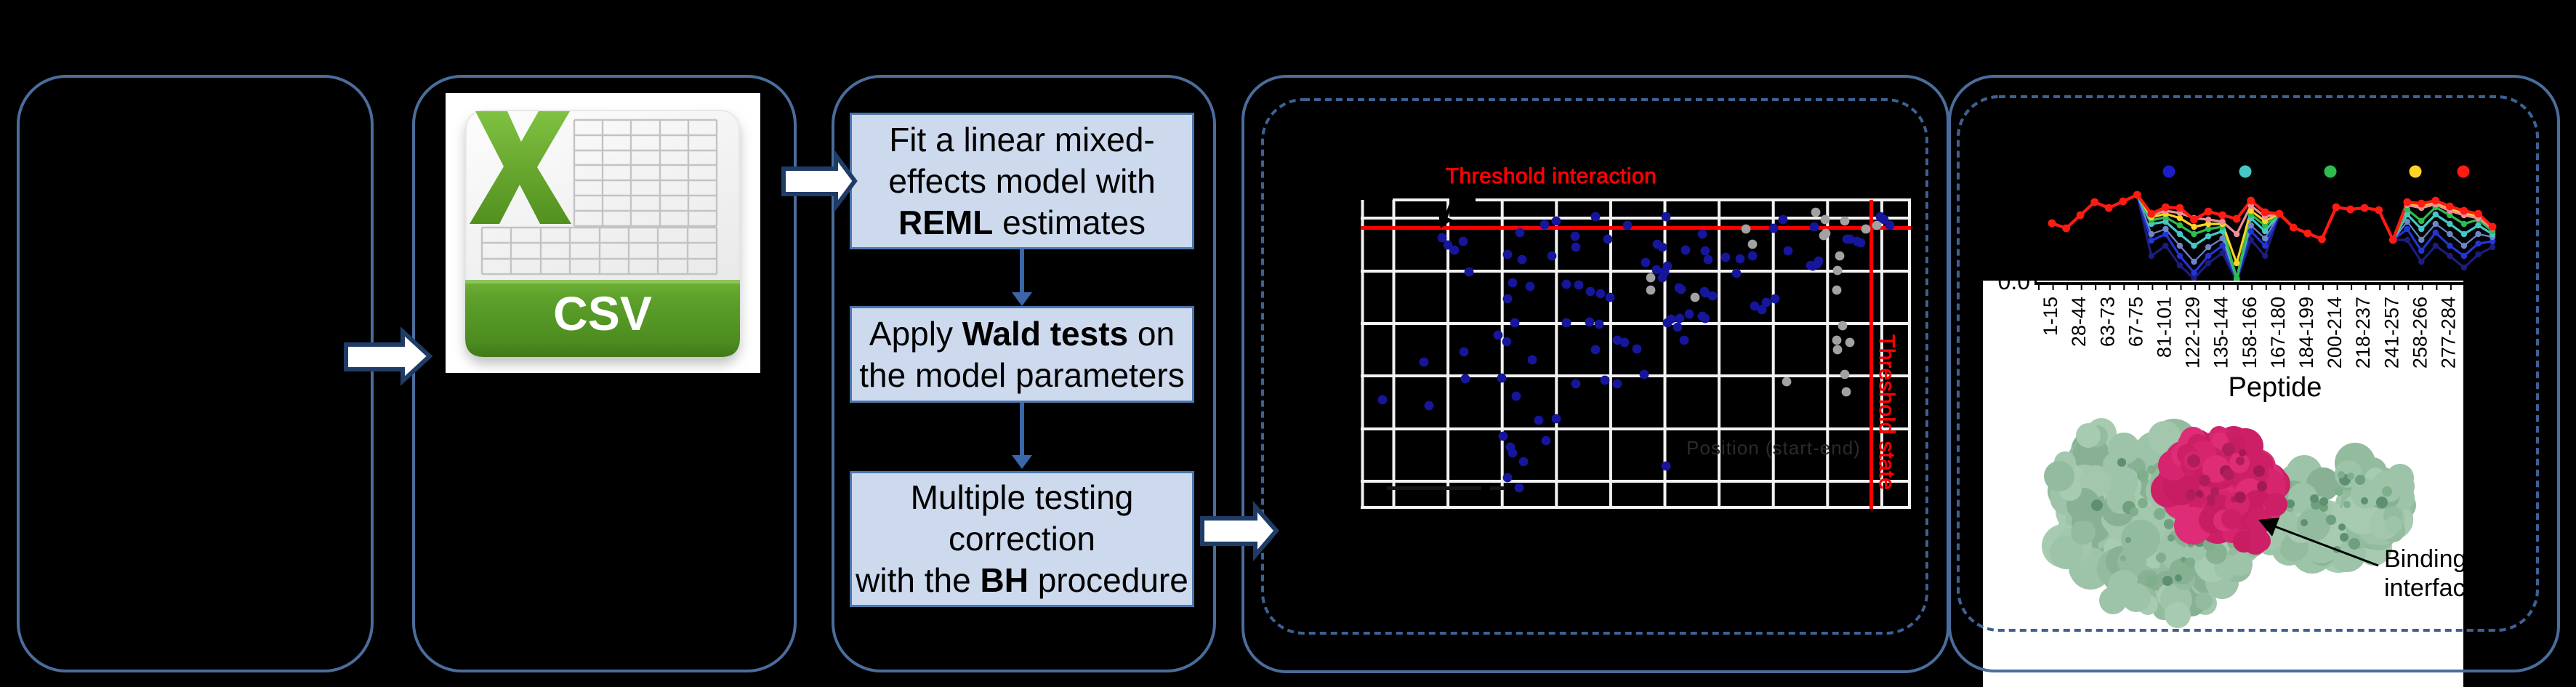 The height and width of the screenshot is (687, 2576). I want to click on svg-text: 81-101, so click(2164, 327).